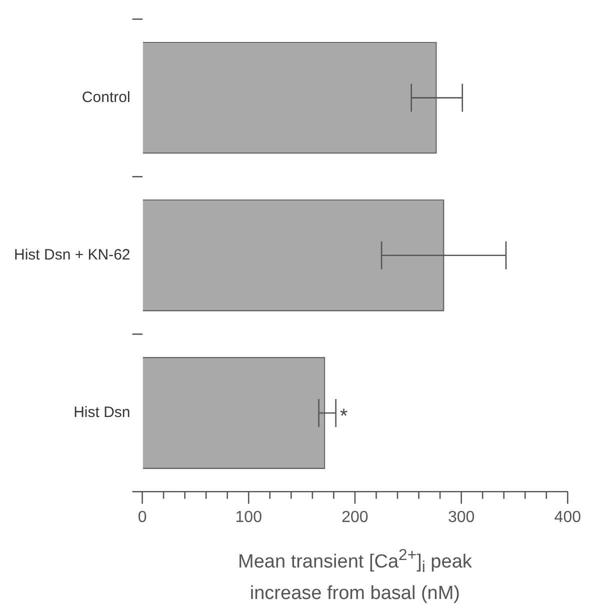 The image size is (605, 610). Describe the element at coordinates (344, 417) in the screenshot. I see `annotation: *` at that location.